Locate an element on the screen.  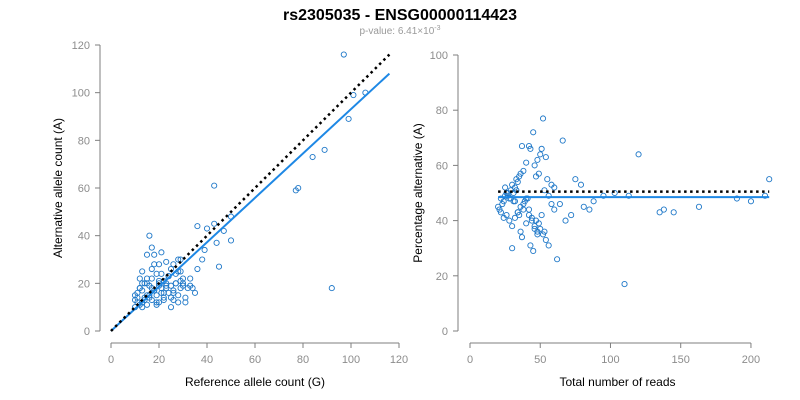
y-tick-label: 40 is located at coordinates (84, 237).